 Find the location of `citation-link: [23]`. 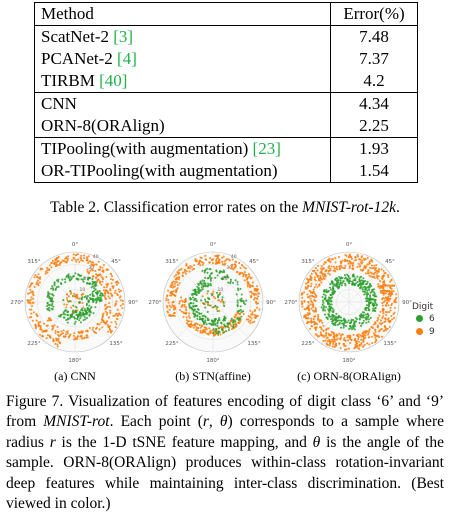

citation-link: [23] is located at coordinates (266, 148).